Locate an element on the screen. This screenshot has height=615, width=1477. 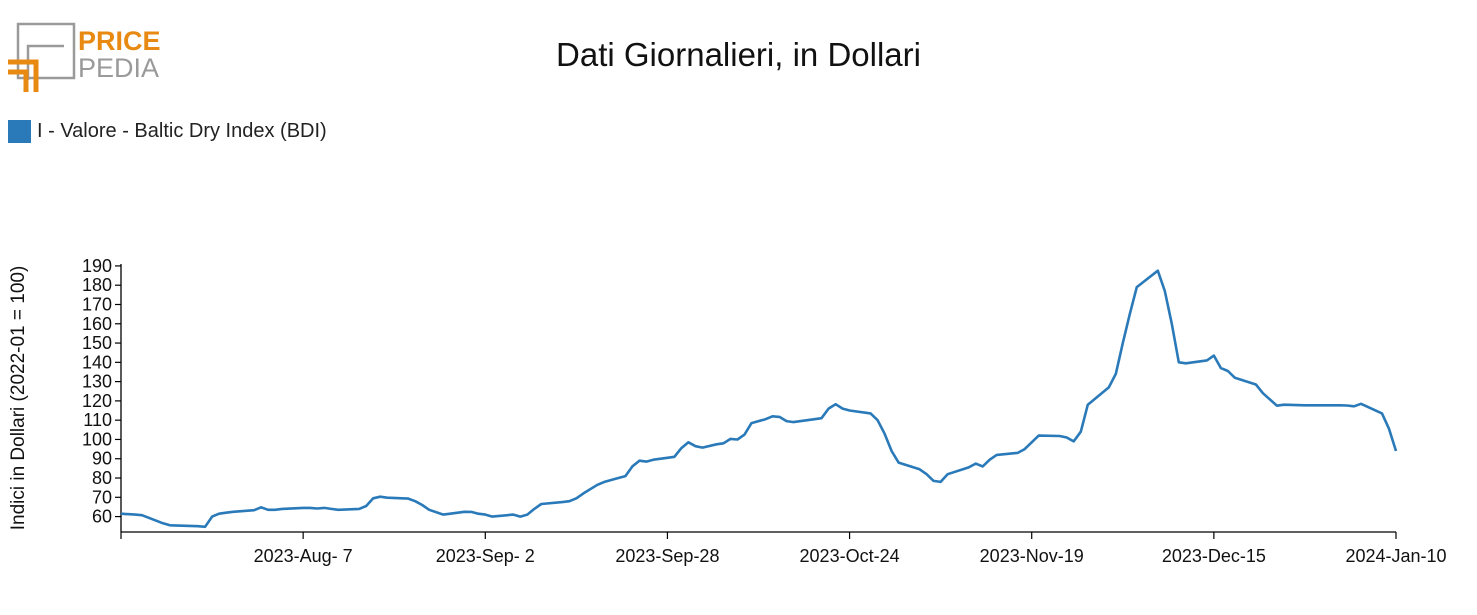
legend-swatch is located at coordinates (19, 131).